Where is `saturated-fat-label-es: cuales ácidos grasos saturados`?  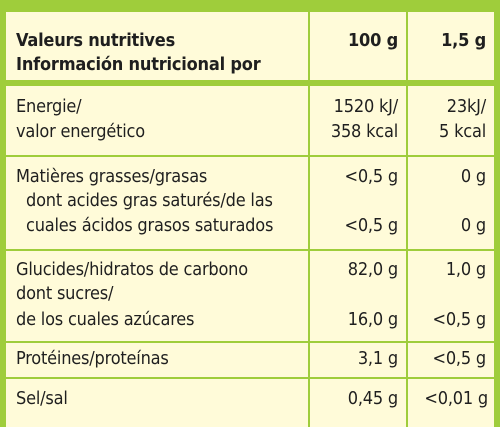 saturated-fat-label-es: cuales ácidos grasos saturados is located at coordinates (150, 225).